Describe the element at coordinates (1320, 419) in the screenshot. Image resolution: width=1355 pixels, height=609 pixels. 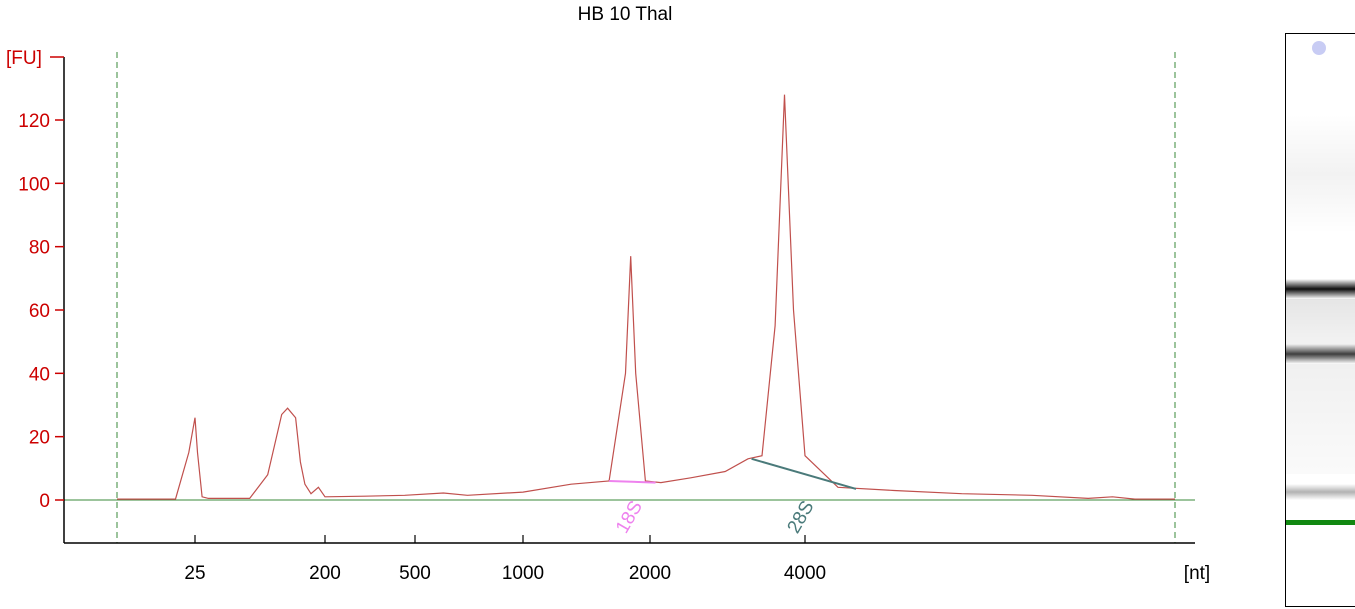
I see `gel-smear-low` at that location.